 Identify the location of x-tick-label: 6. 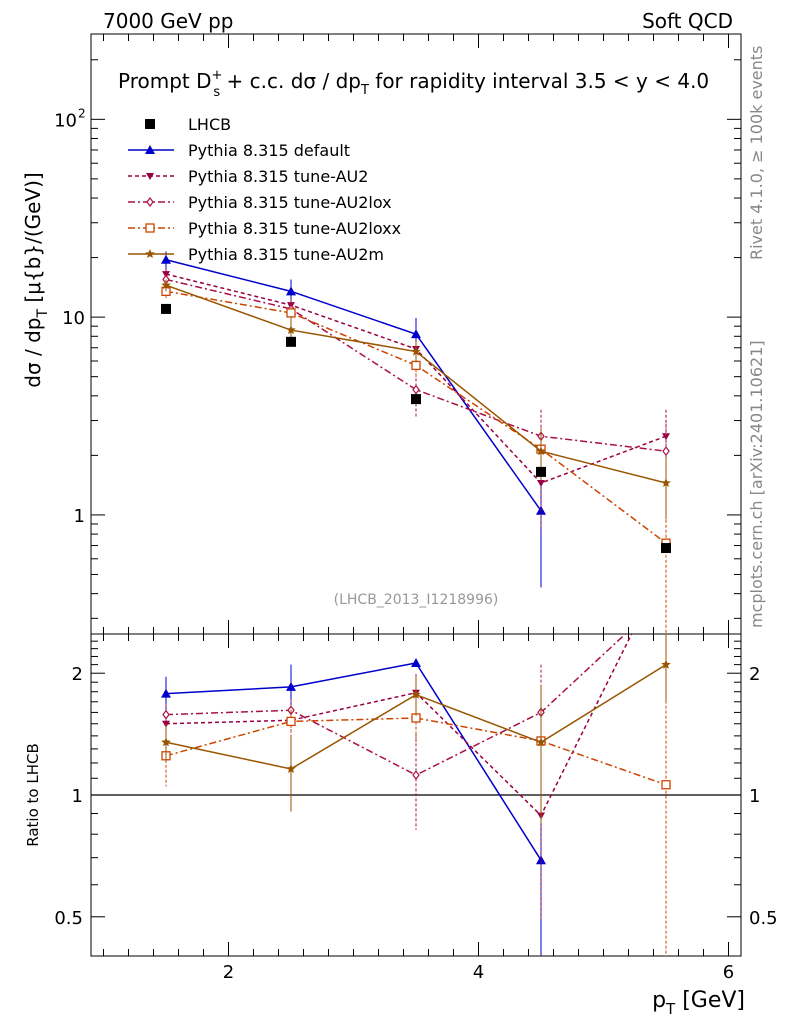
(728, 972).